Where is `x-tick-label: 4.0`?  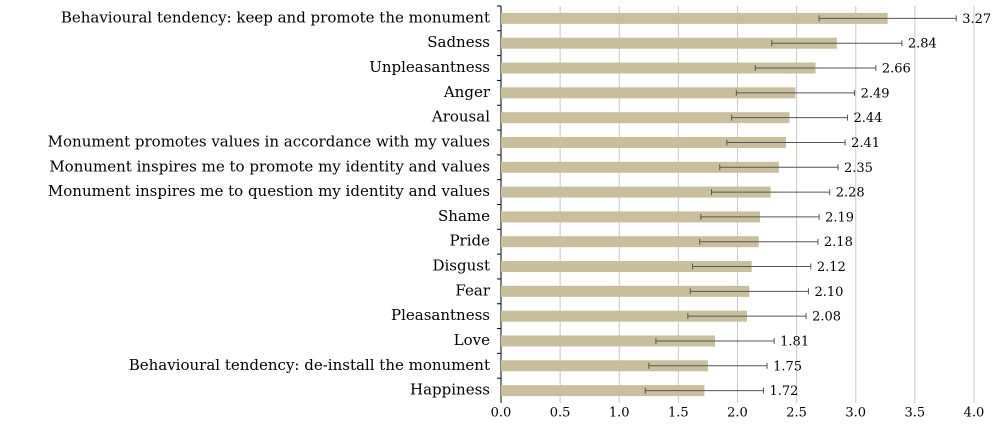
x-tick-label: 4.0 is located at coordinates (974, 413).